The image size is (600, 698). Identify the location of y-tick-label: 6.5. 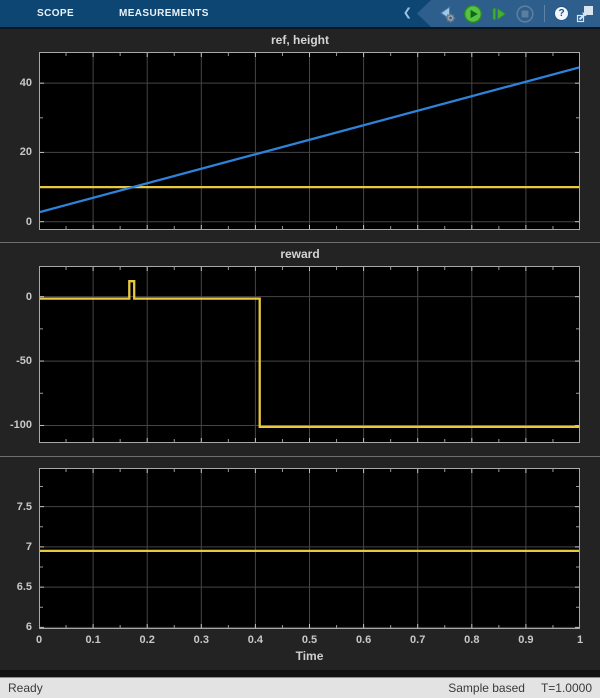
(24, 587).